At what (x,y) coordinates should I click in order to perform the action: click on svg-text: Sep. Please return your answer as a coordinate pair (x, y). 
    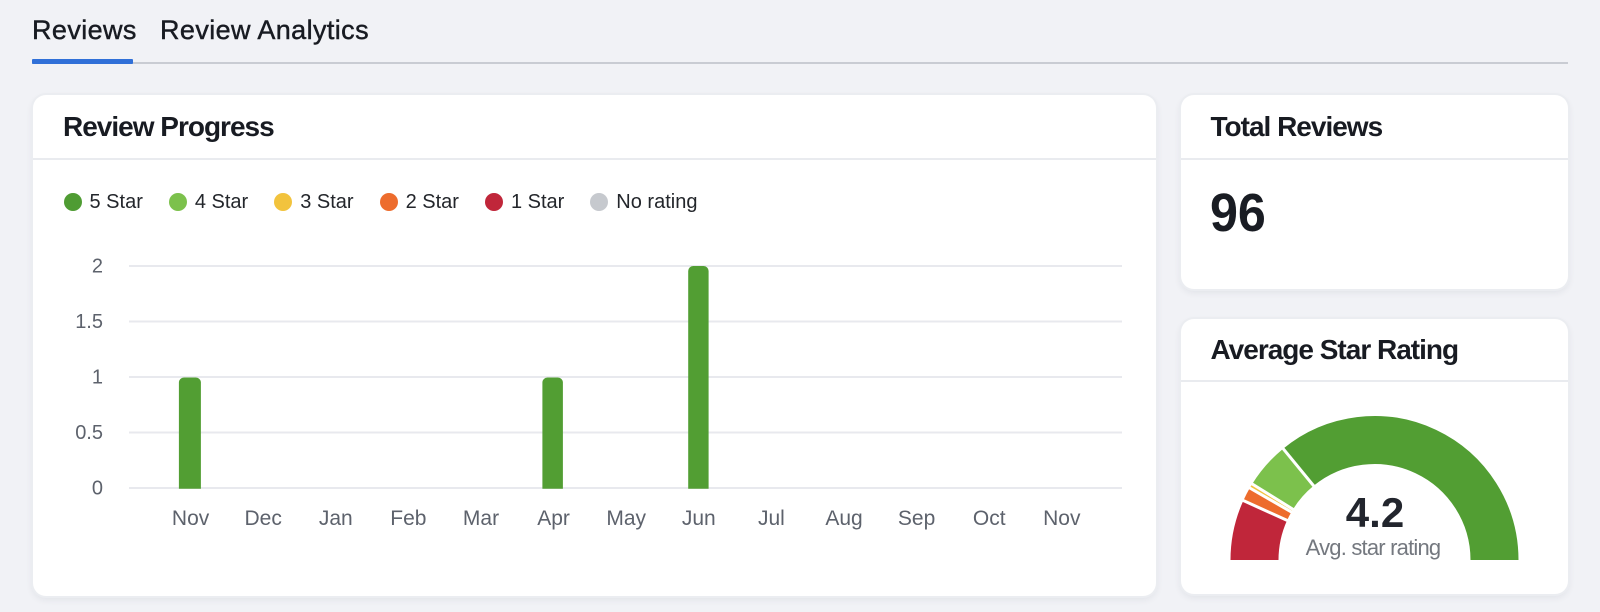
    Looking at the image, I should click on (916, 518).